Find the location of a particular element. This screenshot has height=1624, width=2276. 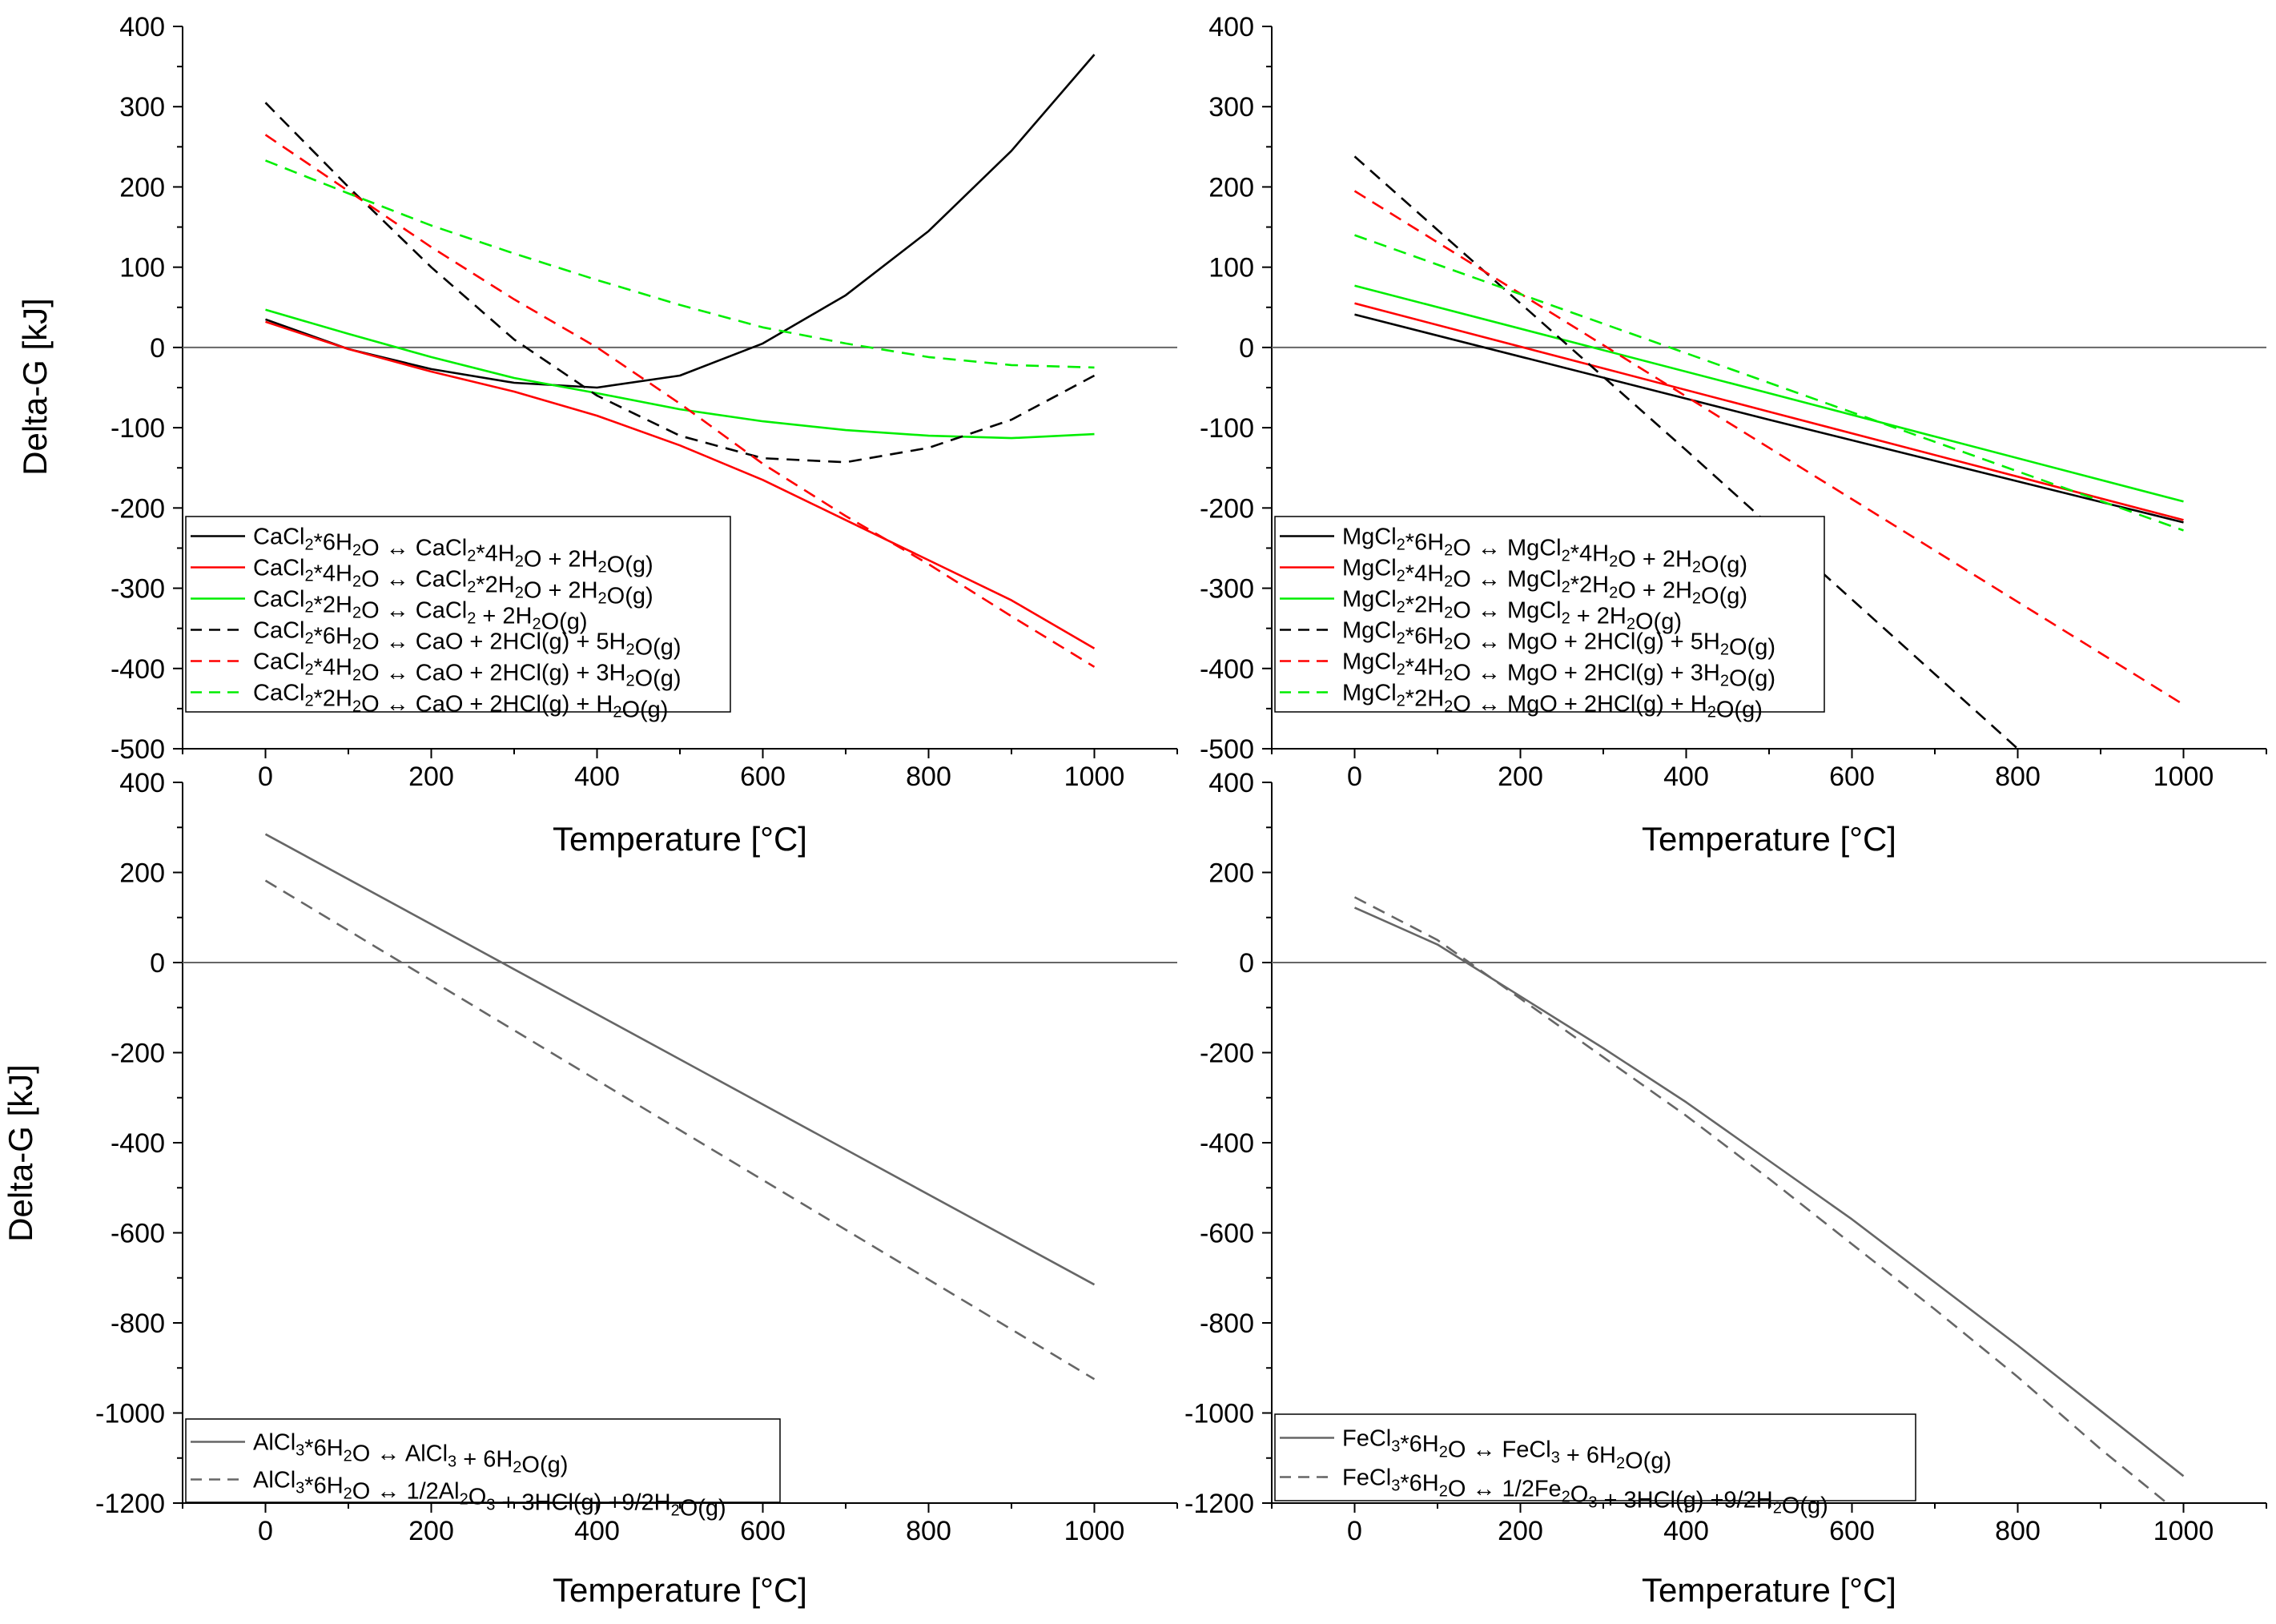

legend-label: MgCl2*4H2O ↔ MgO + 2HCl(g) + 3H2O(g) is located at coordinates (1558, 670).